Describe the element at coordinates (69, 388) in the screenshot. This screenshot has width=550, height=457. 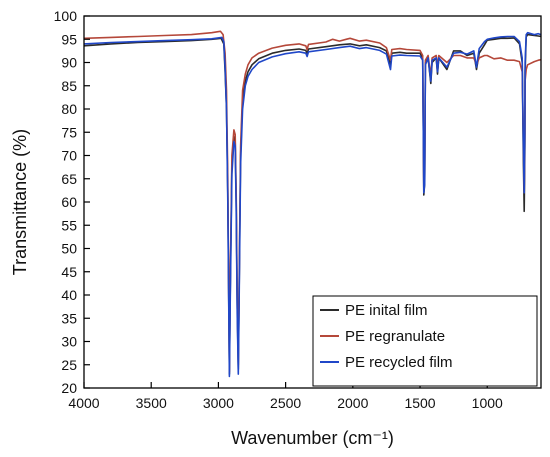
I see `y-tick-label: 20` at that location.